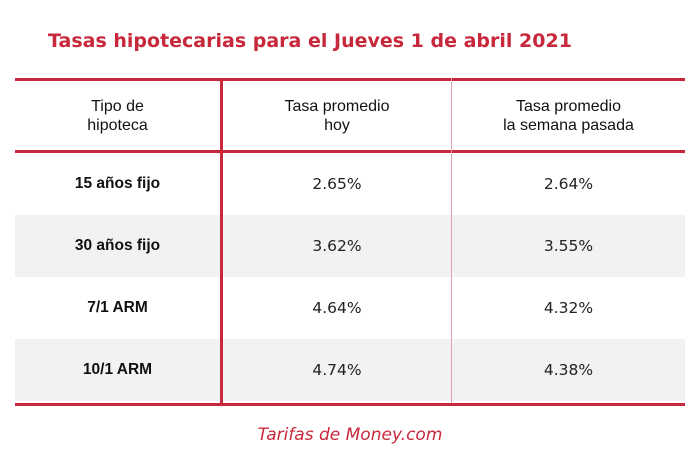  What do you see at coordinates (337, 246) in the screenshot?
I see `rate-today: 3.62%` at bounding box center [337, 246].